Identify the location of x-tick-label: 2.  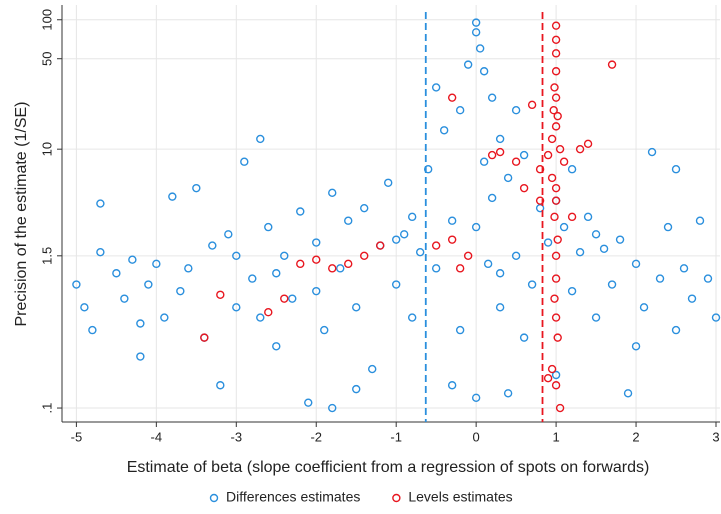
(635, 436).